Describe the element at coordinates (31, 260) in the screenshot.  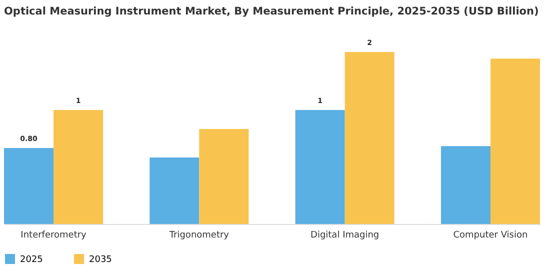
I see `legend-label: 2025` at that location.